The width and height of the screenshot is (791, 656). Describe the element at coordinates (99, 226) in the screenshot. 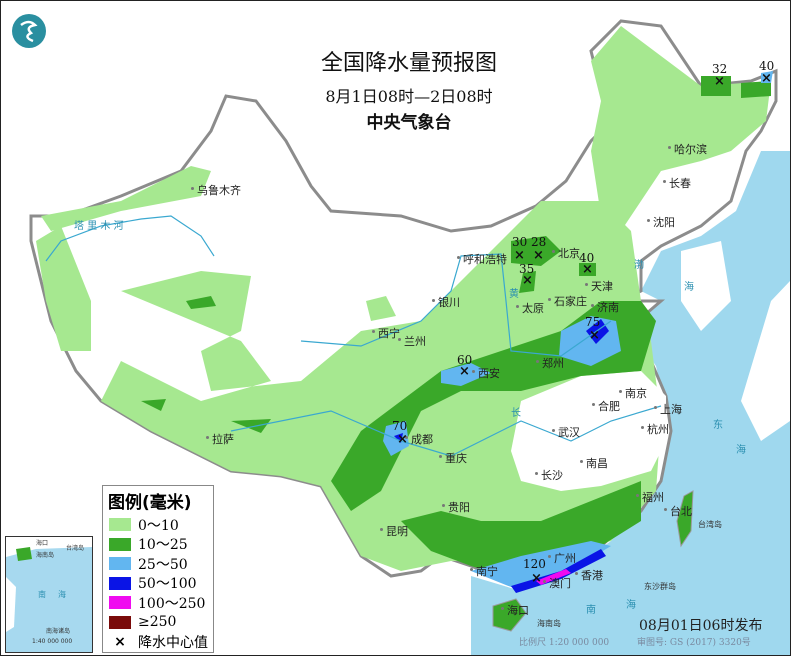

I see `river-label: 塔 里 木 河` at that location.